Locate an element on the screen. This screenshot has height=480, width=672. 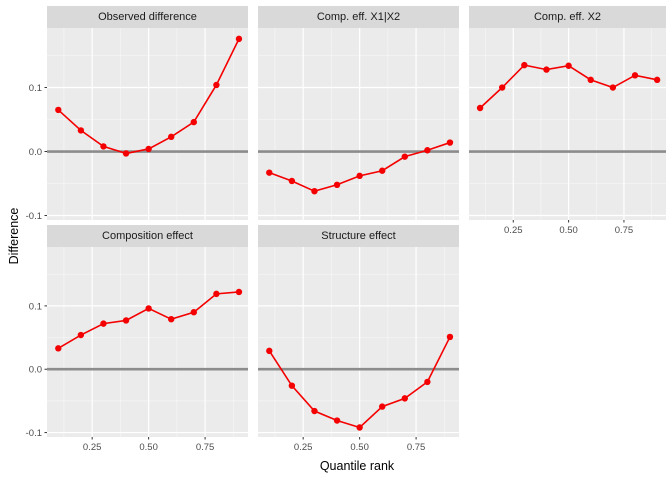
facet-strip-composition-effect: Composition effect is located at coordinates (147, 236).